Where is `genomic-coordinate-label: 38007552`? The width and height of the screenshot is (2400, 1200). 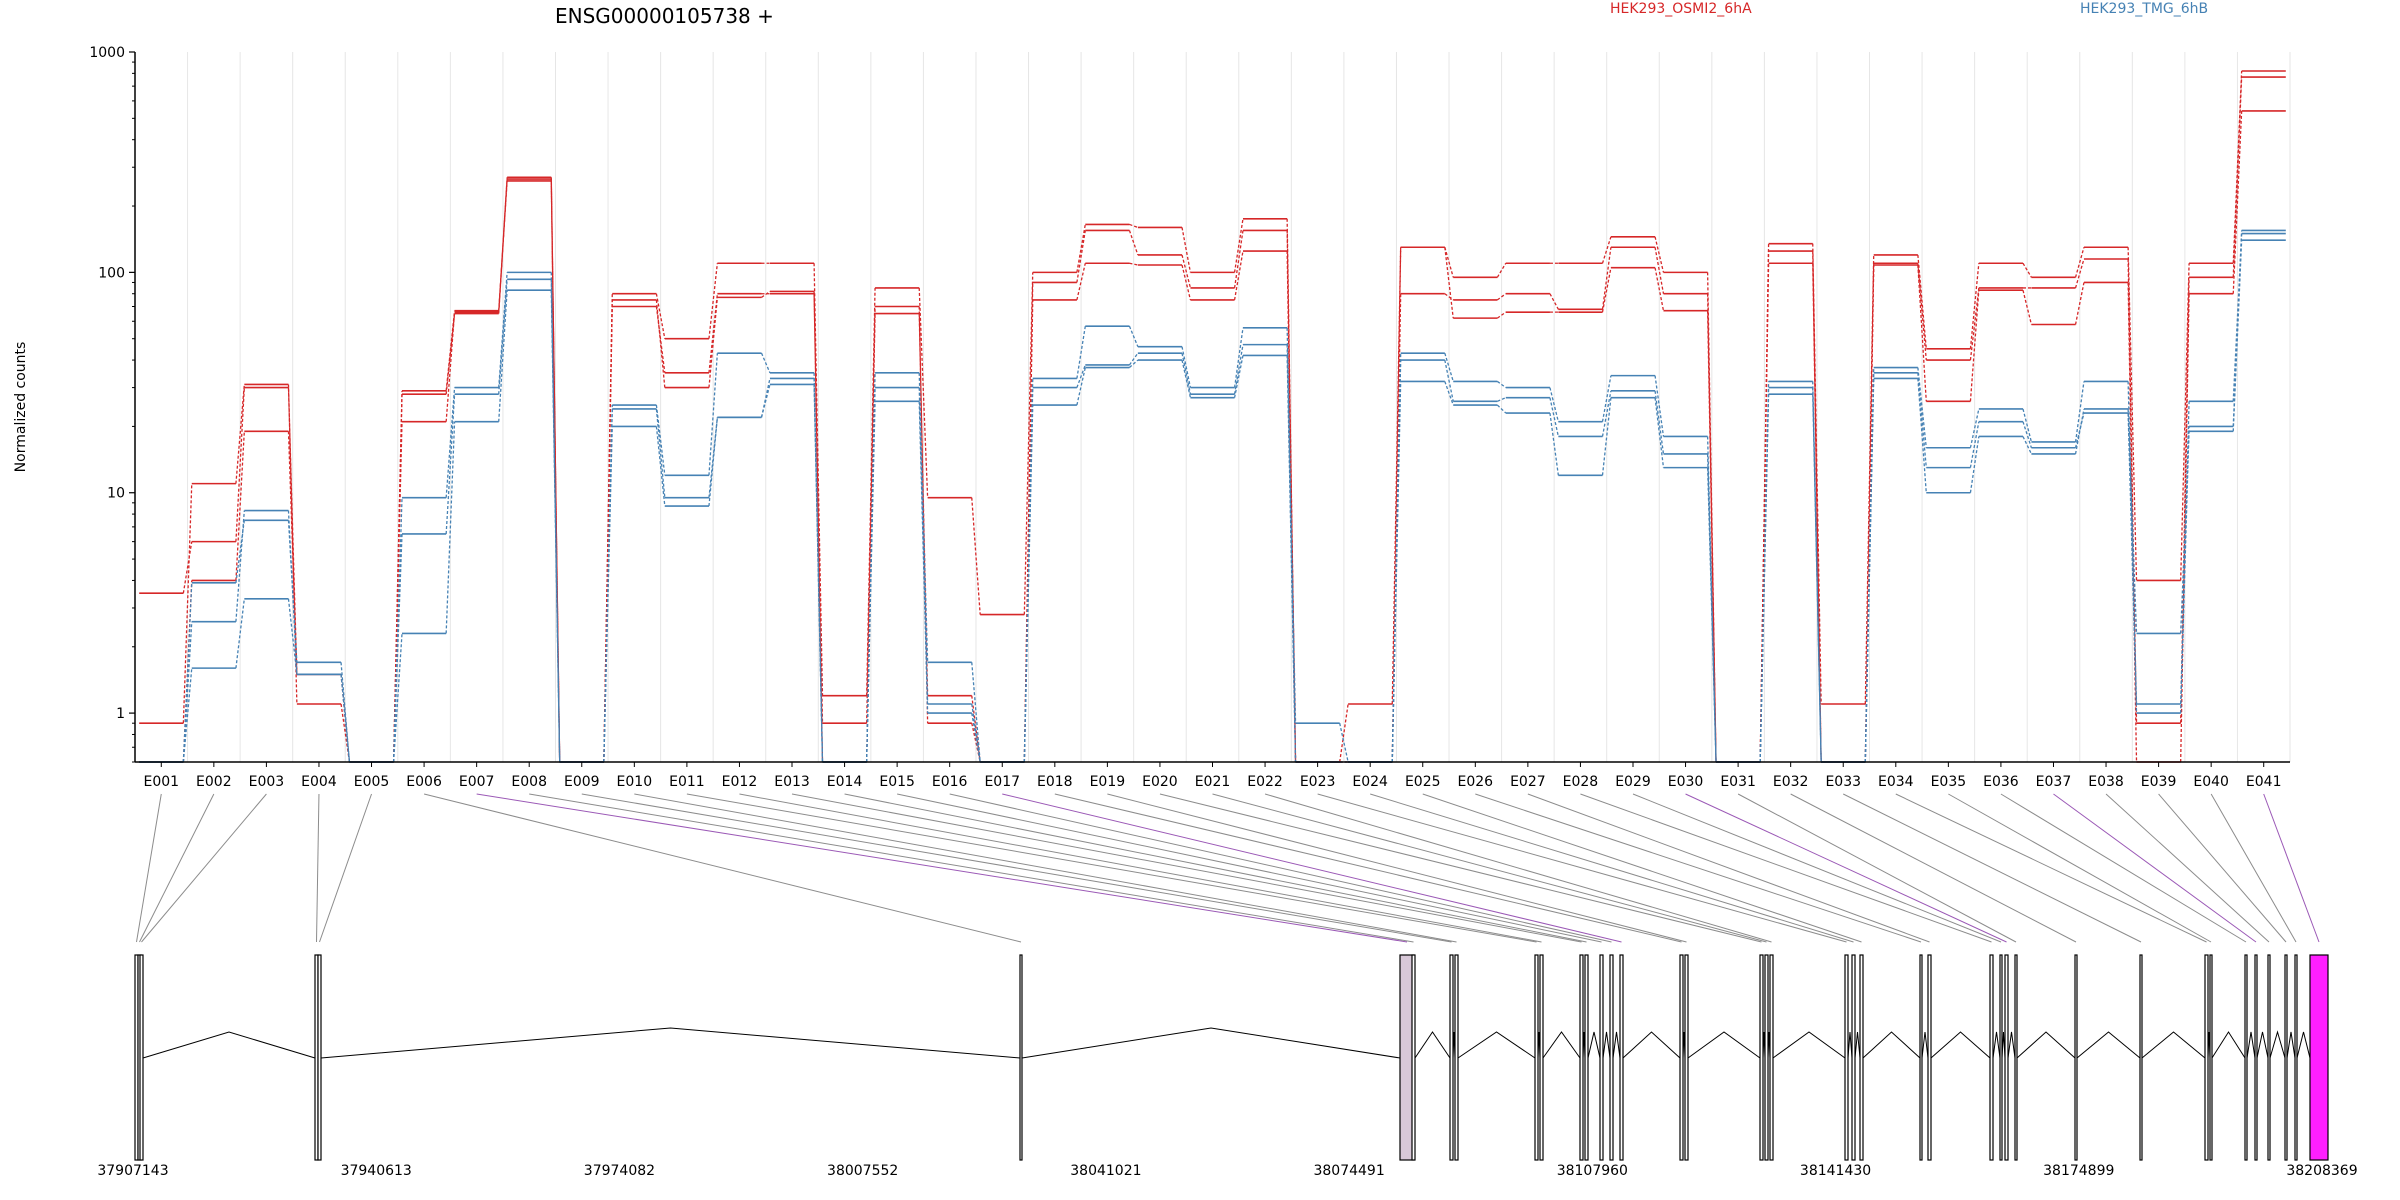 genomic-coordinate-label: 38007552 is located at coordinates (862, 1171).